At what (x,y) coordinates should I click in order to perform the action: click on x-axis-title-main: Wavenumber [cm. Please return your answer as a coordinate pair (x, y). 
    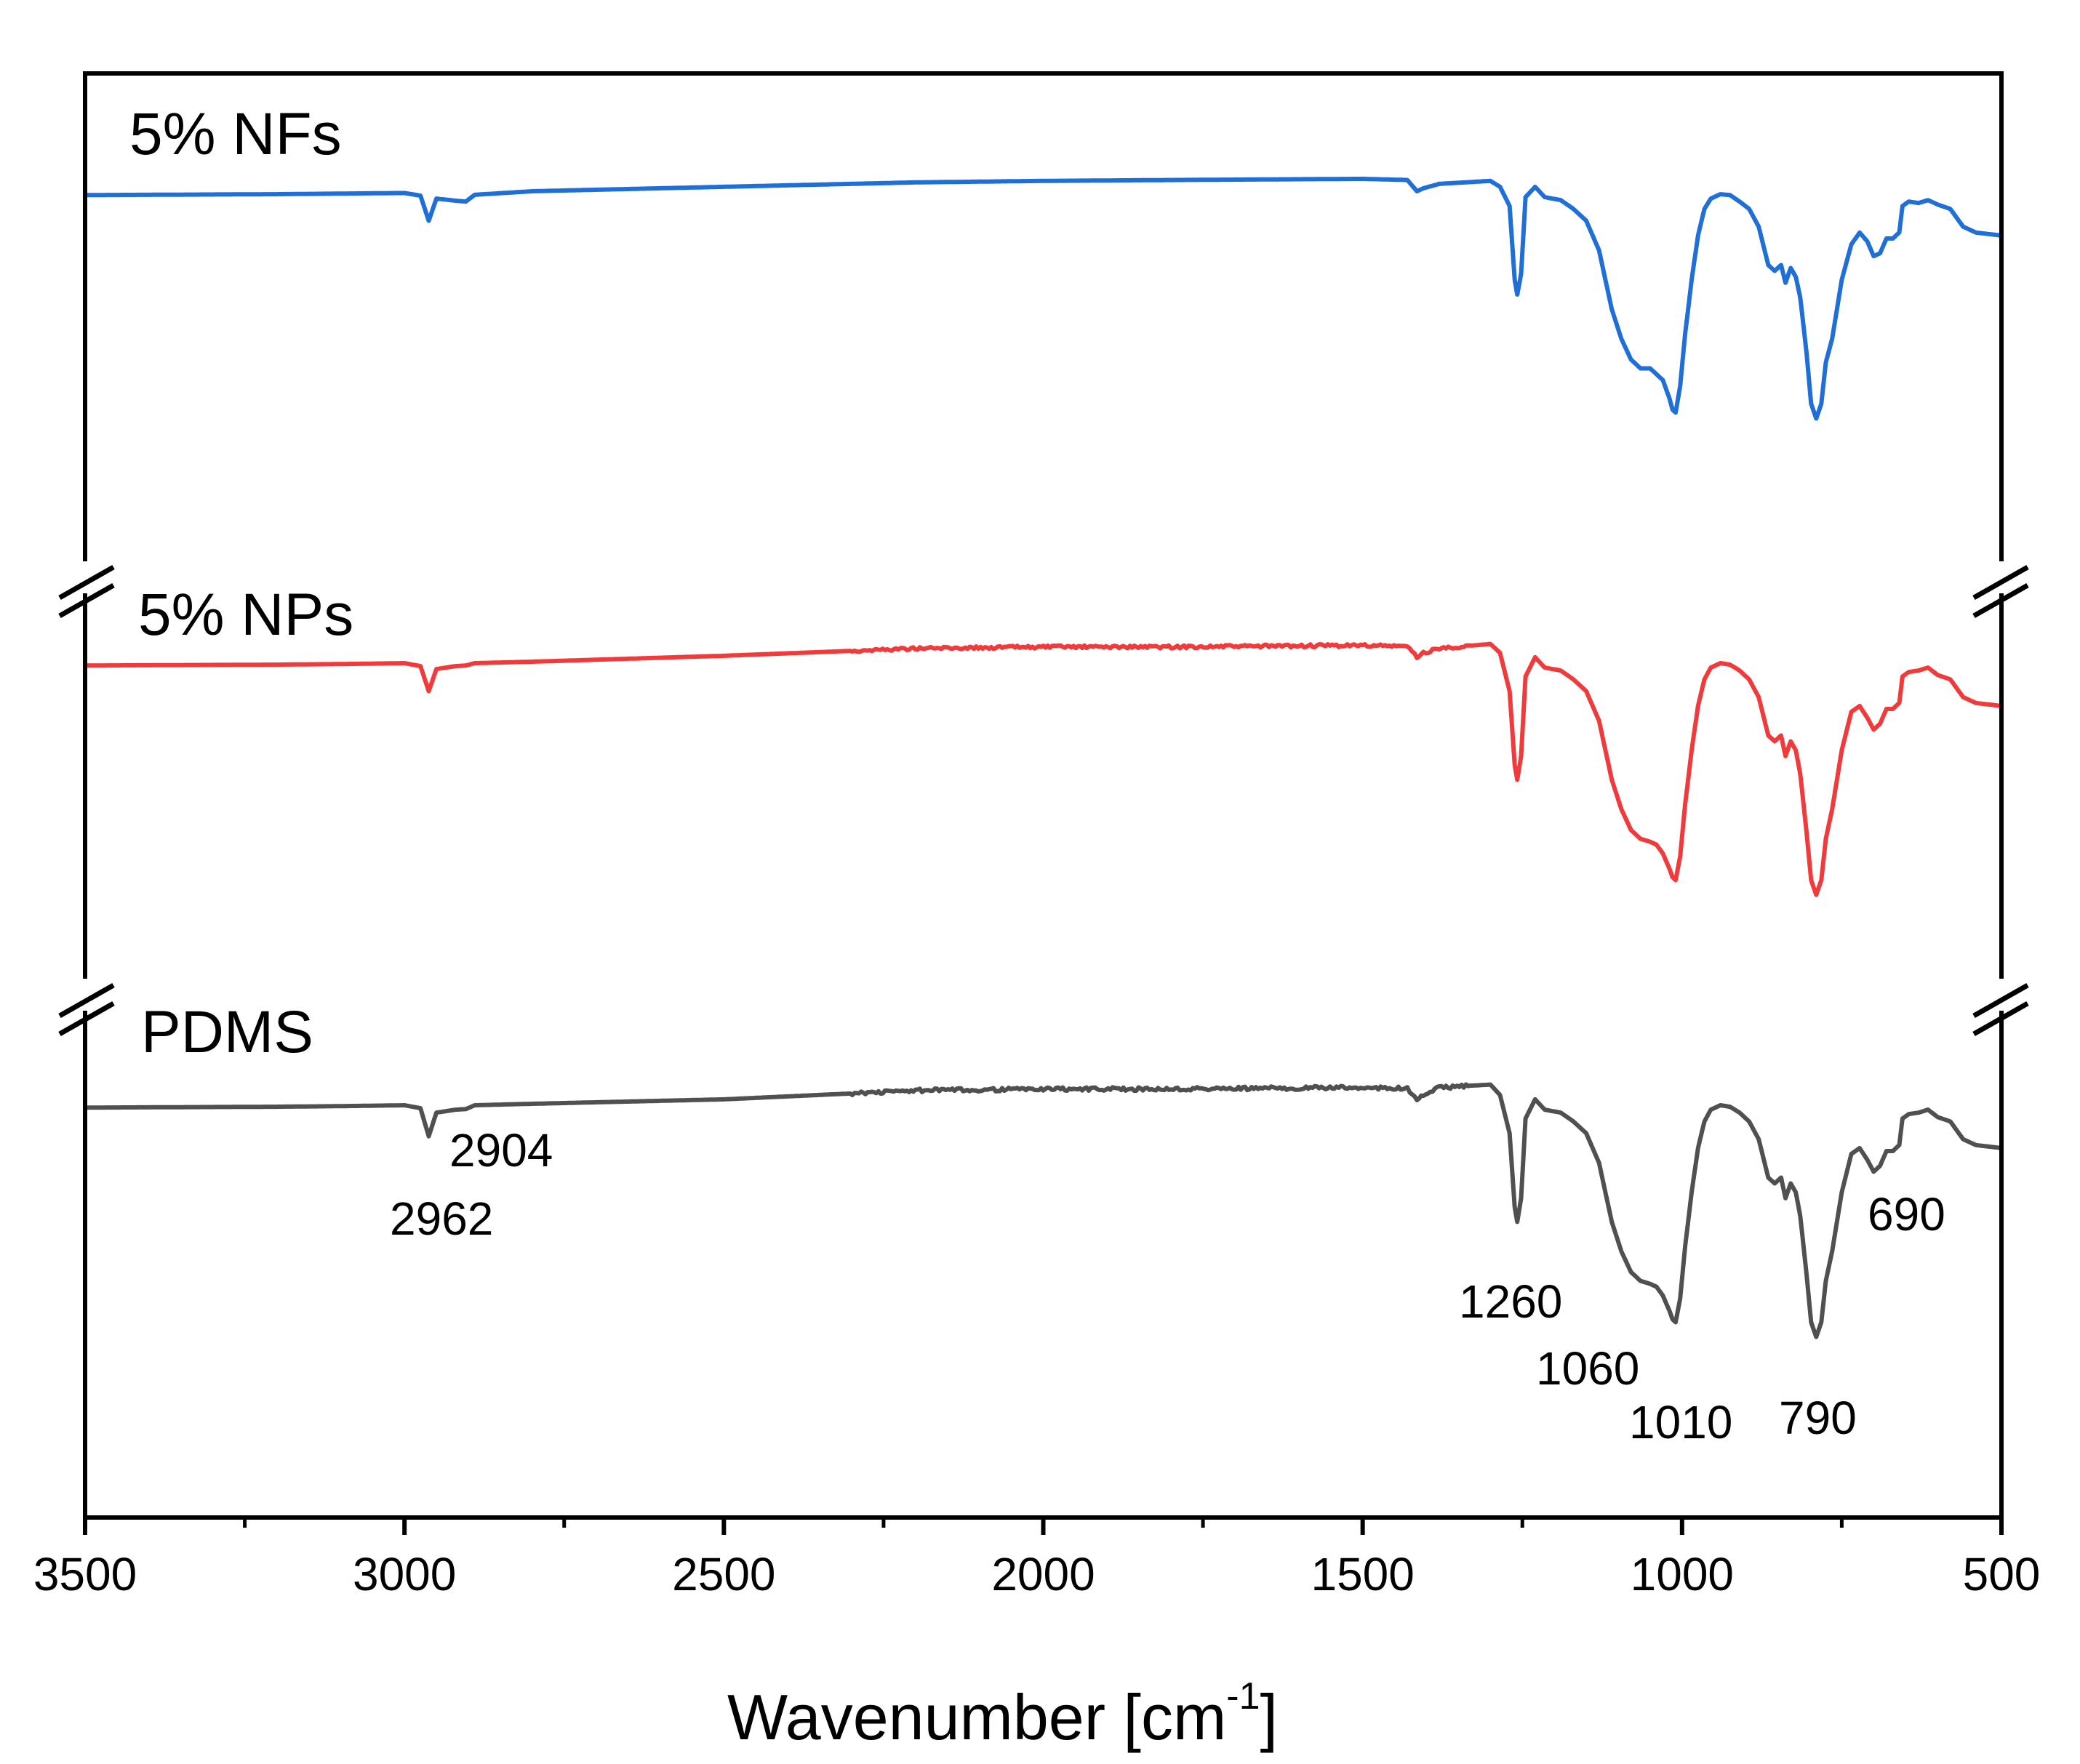
    Looking at the image, I should click on (976, 1717).